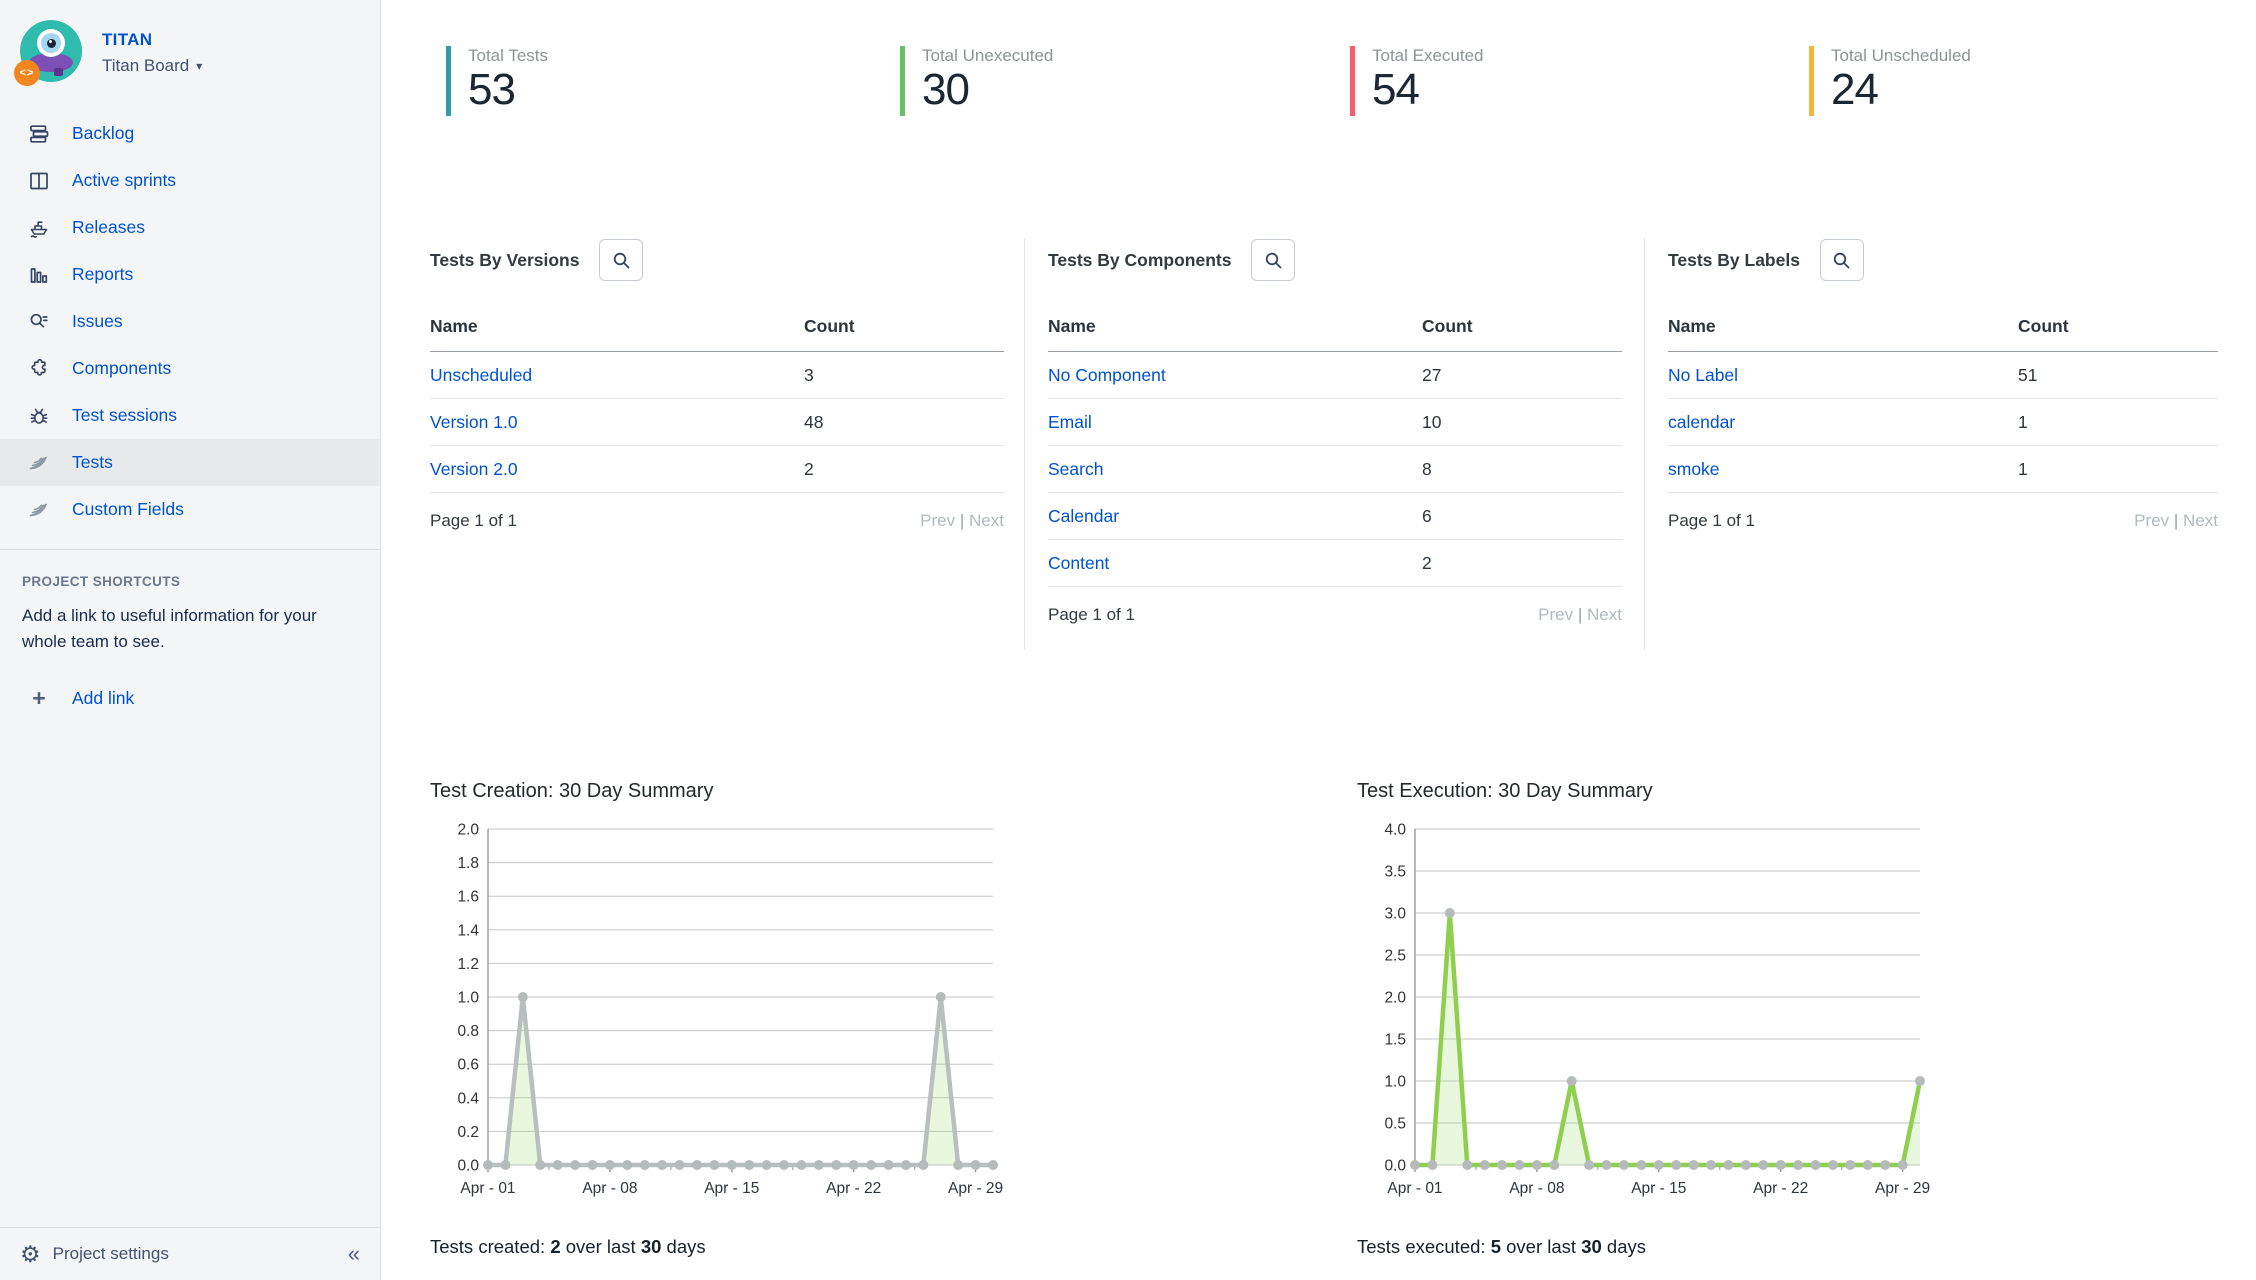  Describe the element at coordinates (505, 259) in the screenshot. I see `panel-title: Tests By Versions` at that location.